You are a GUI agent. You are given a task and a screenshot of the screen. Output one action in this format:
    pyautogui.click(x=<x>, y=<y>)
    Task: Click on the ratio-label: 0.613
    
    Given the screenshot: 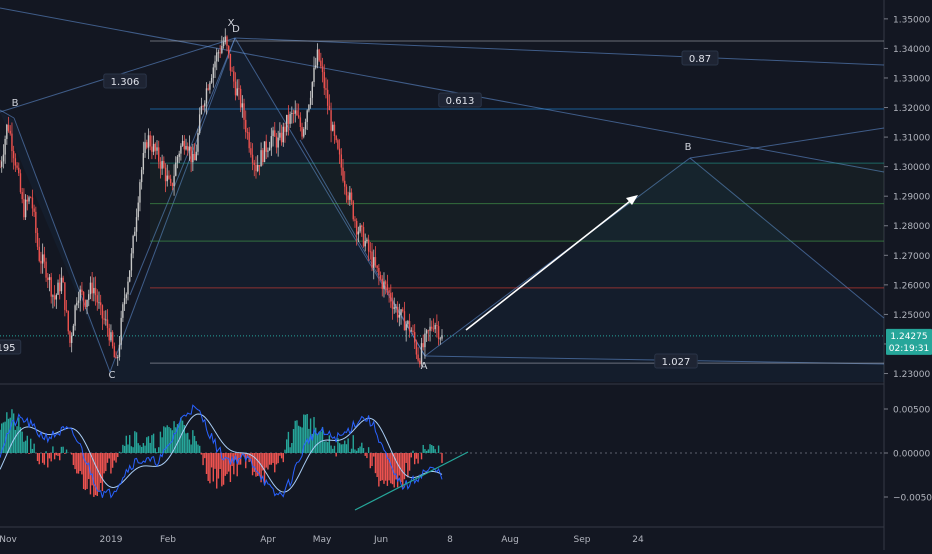 What is the action you would take?
    pyautogui.click(x=460, y=101)
    